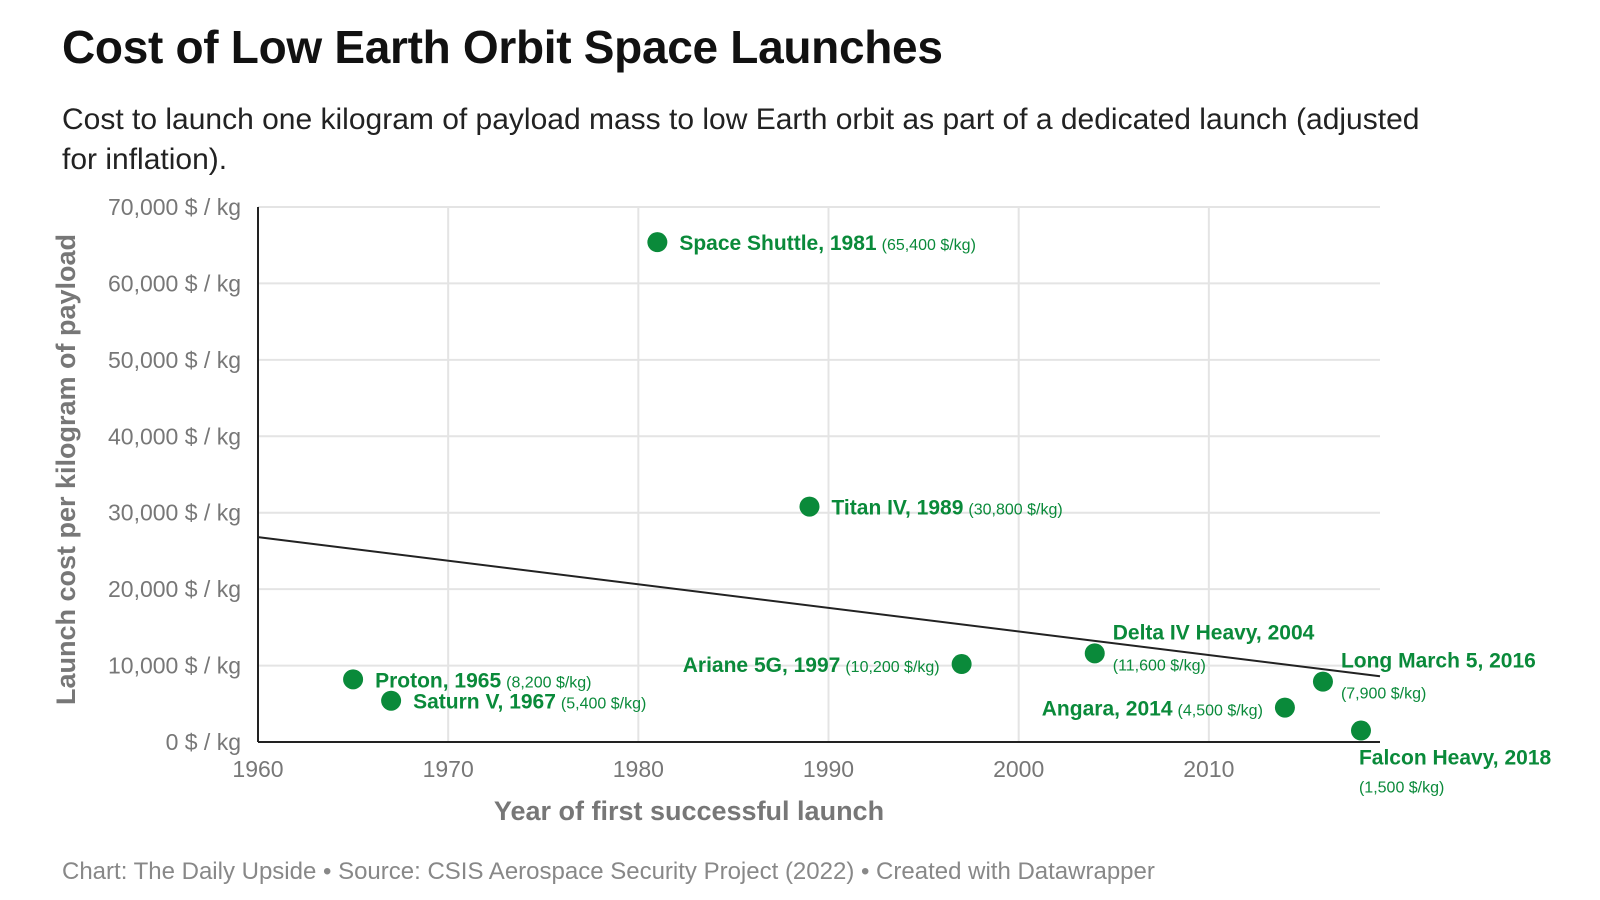 This screenshot has height=900, width=1600. I want to click on data-label: Proton, 1965 (8,200 $/kg), so click(483, 680).